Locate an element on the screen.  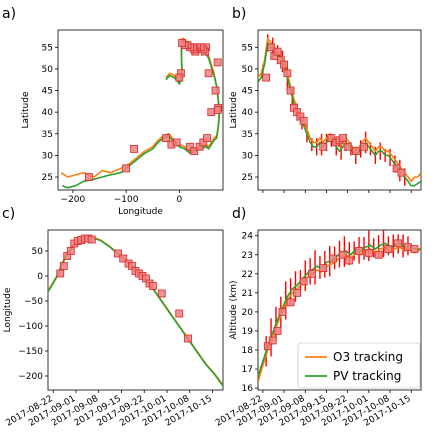
x-tick-label: −100 is located at coordinates (126, 200).